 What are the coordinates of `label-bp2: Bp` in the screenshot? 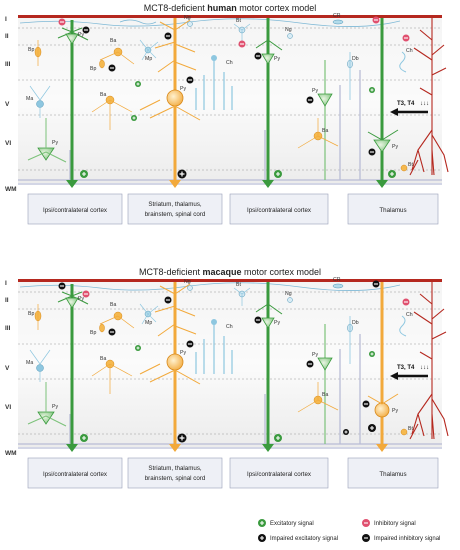 It's located at (93, 333).